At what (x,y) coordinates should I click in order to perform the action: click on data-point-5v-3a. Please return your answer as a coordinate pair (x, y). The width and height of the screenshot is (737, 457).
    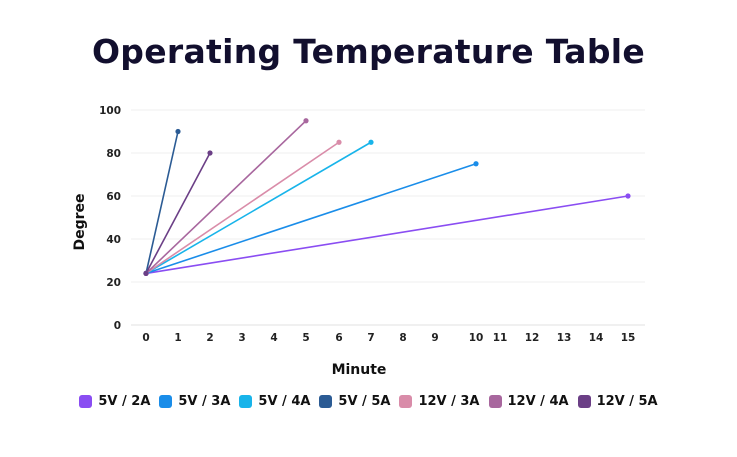
    Looking at the image, I should click on (476, 164).